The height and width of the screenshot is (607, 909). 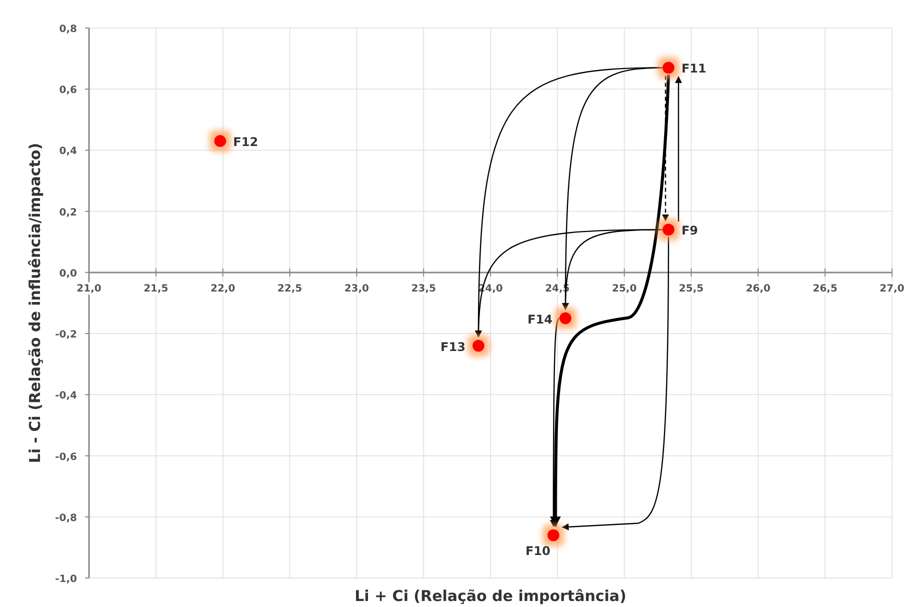 I want to click on annotation: F13, so click(x=453, y=347).